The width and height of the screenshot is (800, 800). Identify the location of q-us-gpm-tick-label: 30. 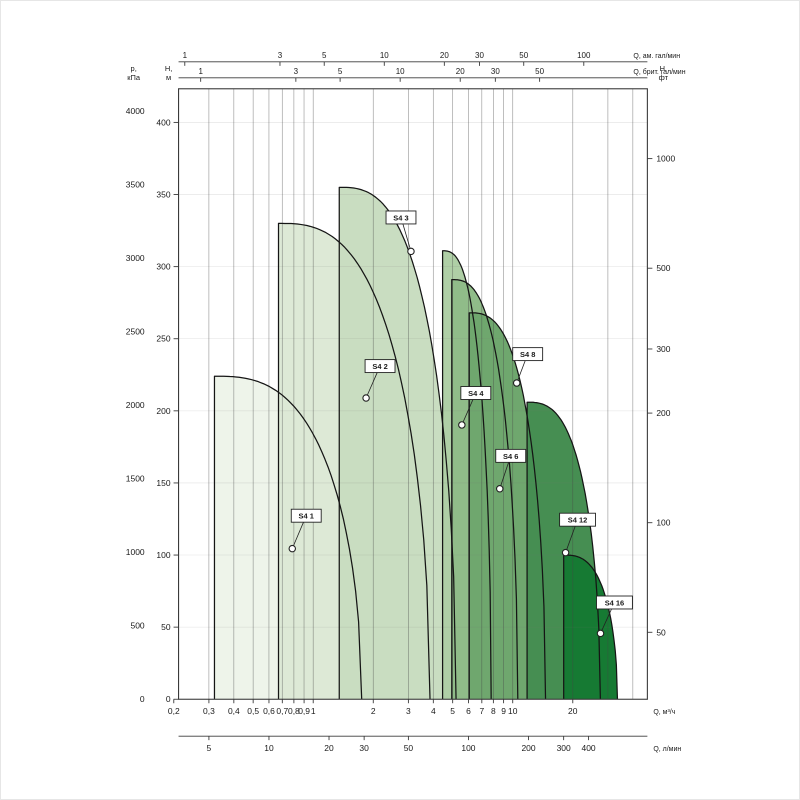
(479, 55).